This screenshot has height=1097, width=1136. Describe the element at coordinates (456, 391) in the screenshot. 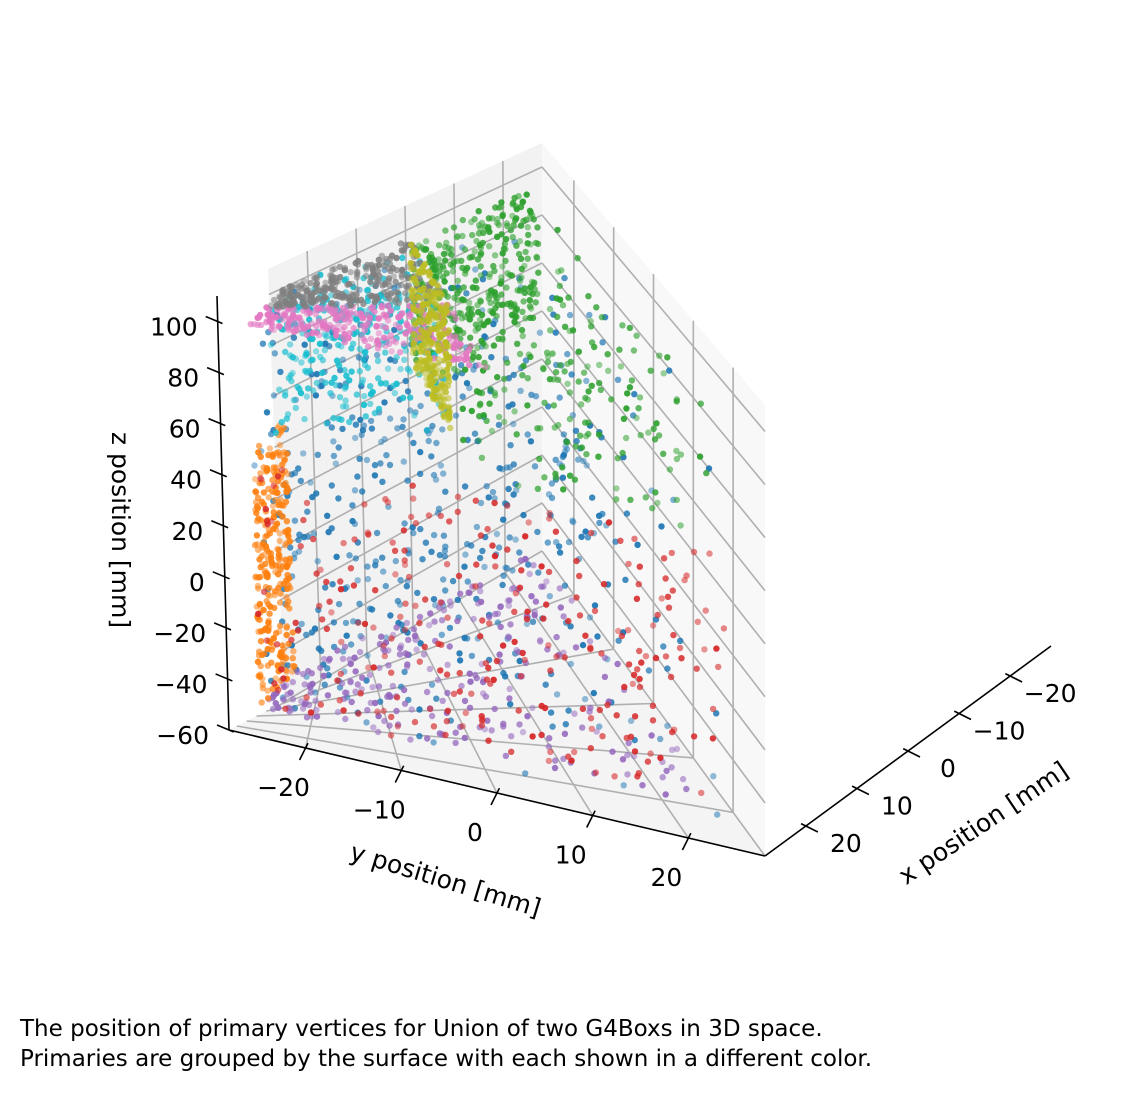

I see `gridline-wall-y` at that location.